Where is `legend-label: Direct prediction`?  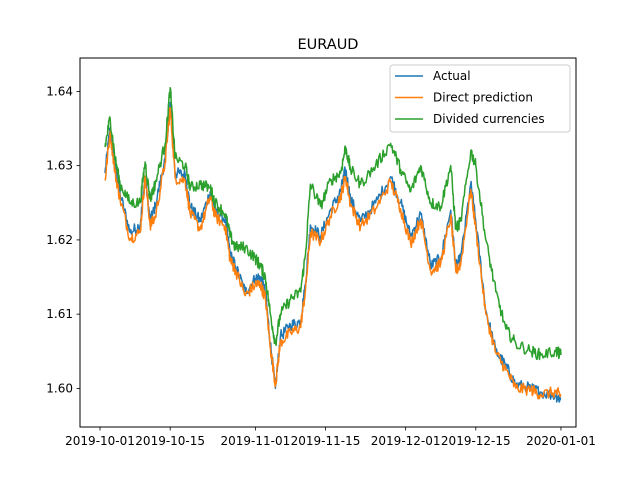
legend-label: Direct prediction is located at coordinates (483, 98).